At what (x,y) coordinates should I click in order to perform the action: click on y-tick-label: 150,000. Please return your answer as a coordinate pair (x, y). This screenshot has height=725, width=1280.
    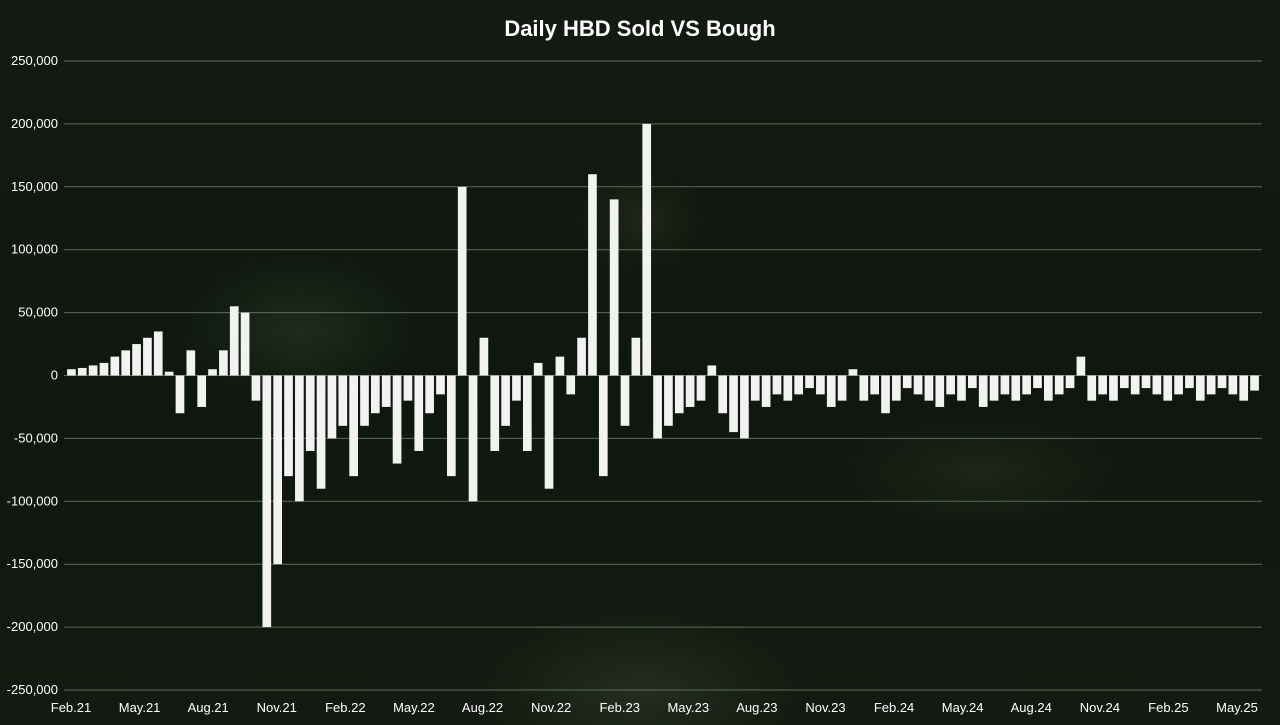
    Looking at the image, I should click on (34, 186).